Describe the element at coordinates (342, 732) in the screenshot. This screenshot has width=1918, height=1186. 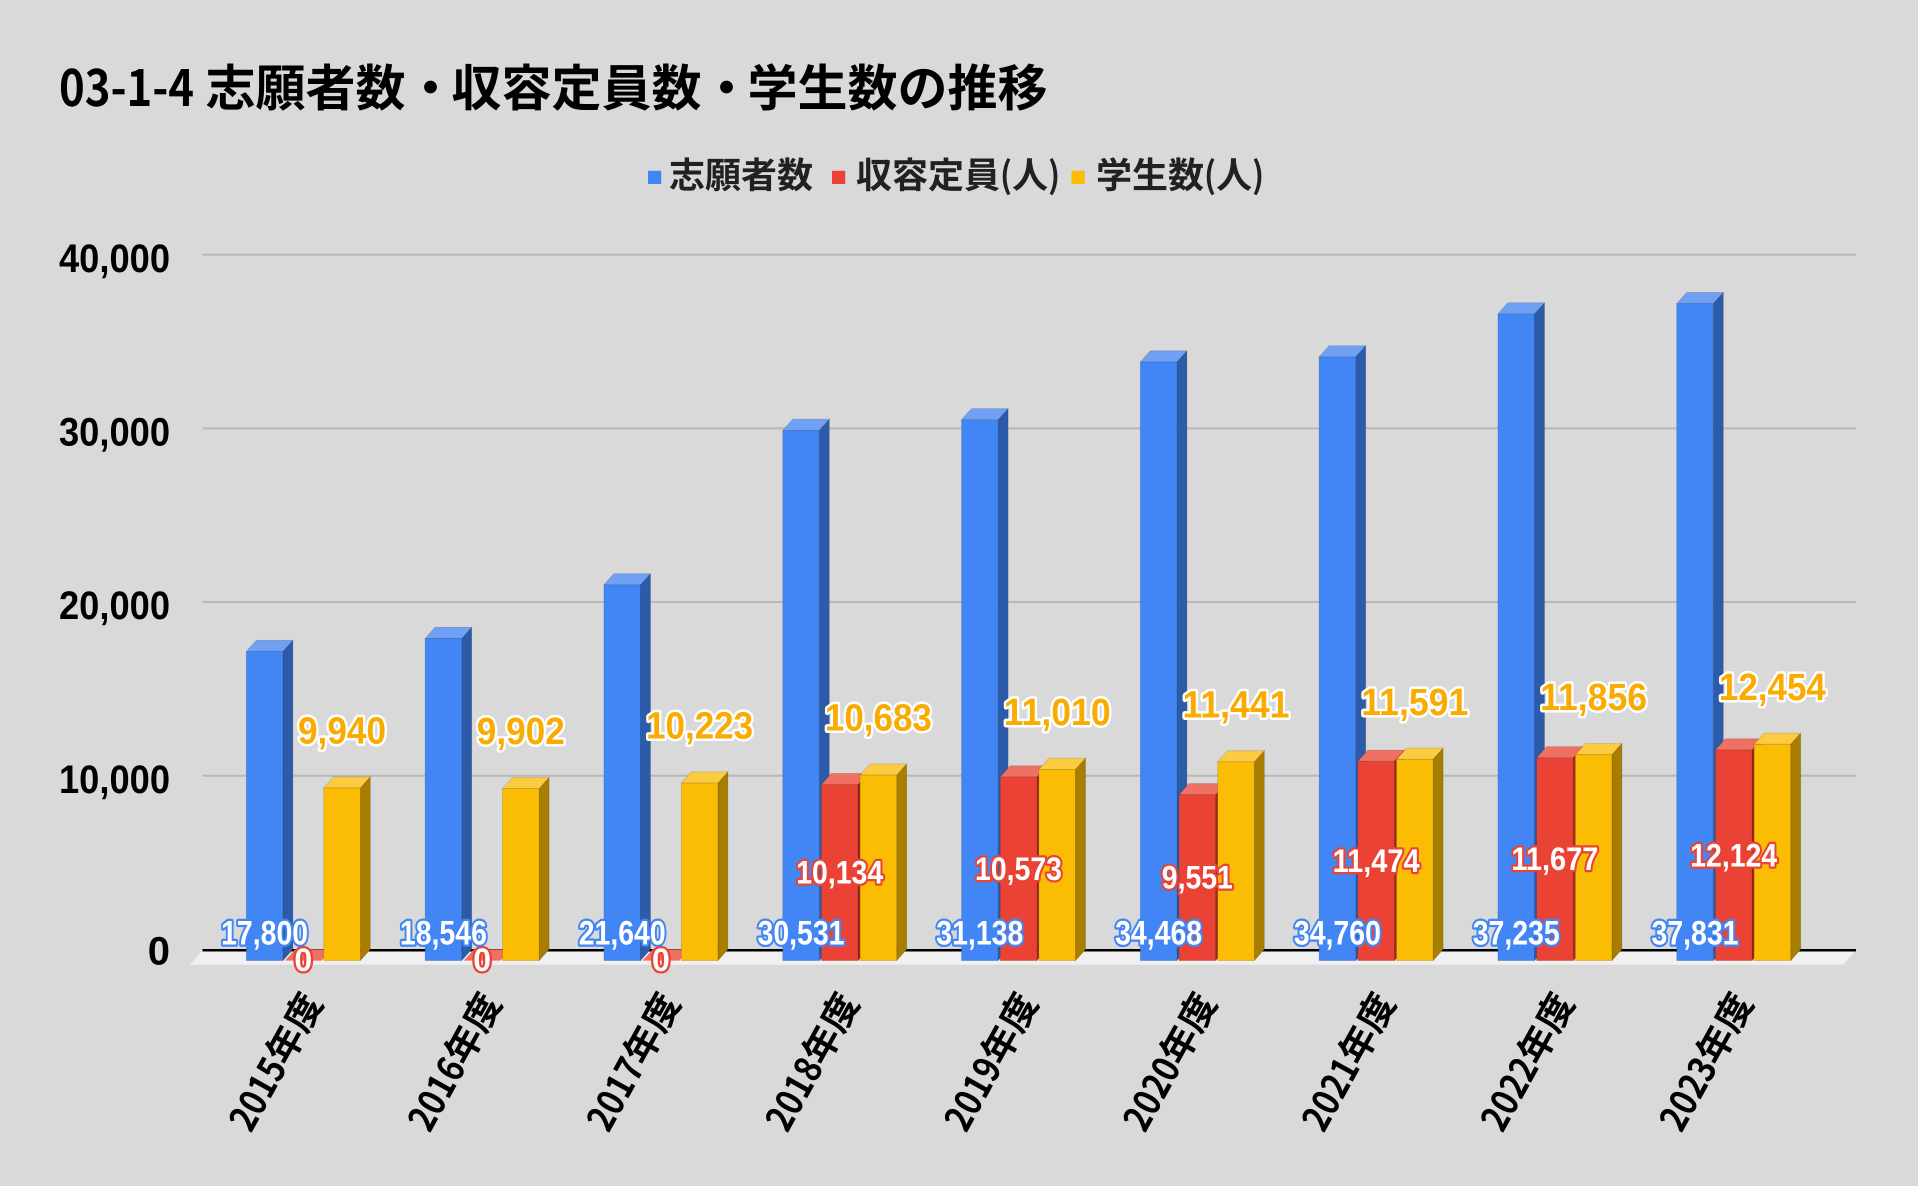
I see `svg-text: 9,940` at that location.